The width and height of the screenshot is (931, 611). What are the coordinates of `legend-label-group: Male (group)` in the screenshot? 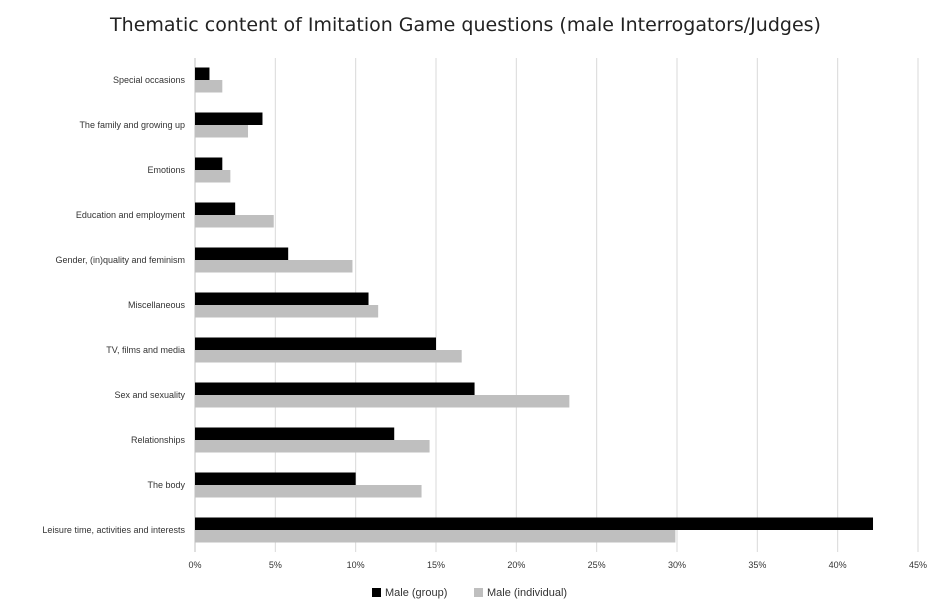 It's located at (416, 593).